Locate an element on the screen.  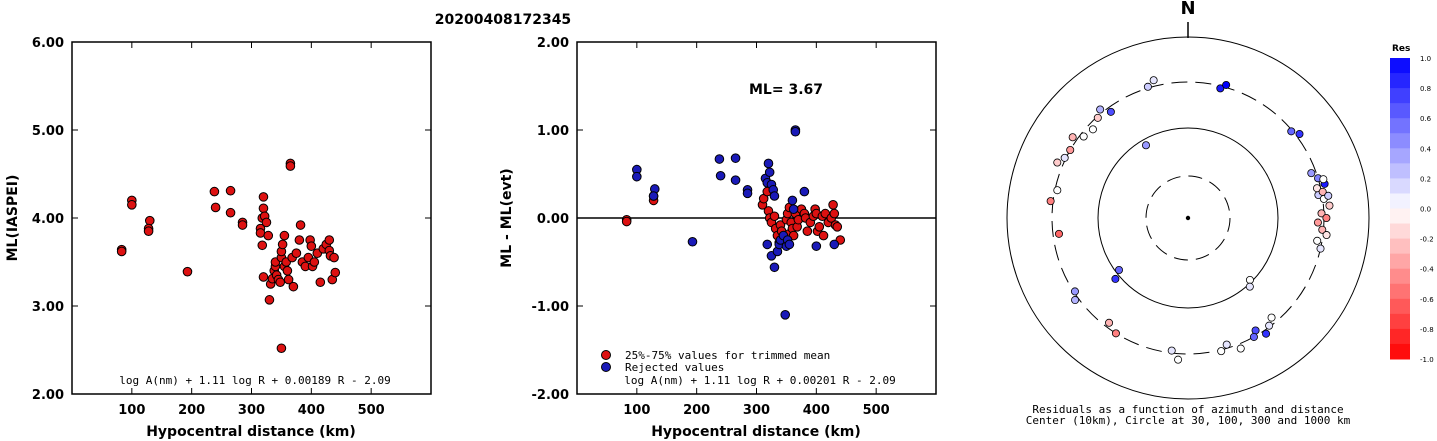
colorbar-tick-label: 0.8 is located at coordinates (1425, 89).